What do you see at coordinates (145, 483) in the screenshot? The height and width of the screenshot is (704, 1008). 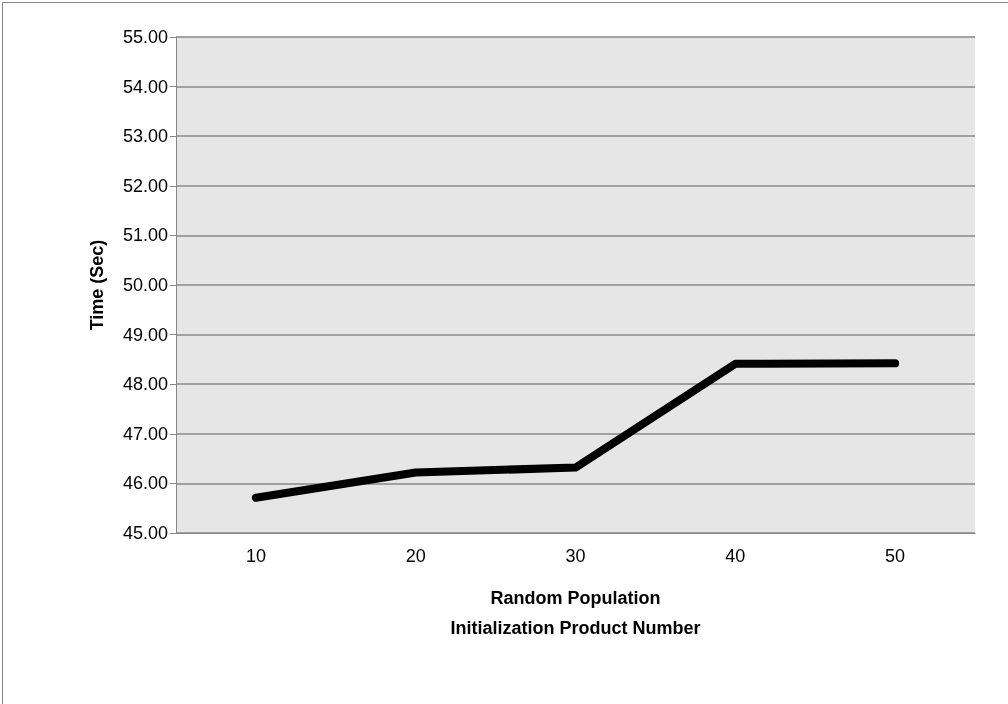 I see `y-tick-label: 46.00` at bounding box center [145, 483].